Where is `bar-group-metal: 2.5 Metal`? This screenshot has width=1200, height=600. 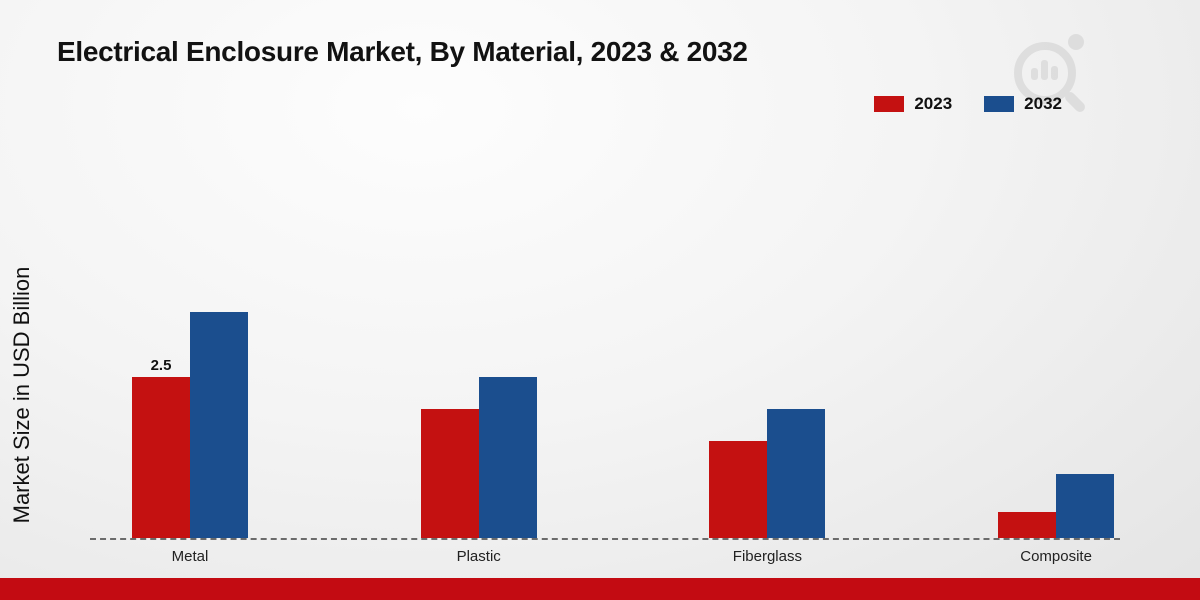
bar-group-metal: 2.5 Metal is located at coordinates (190, 438).